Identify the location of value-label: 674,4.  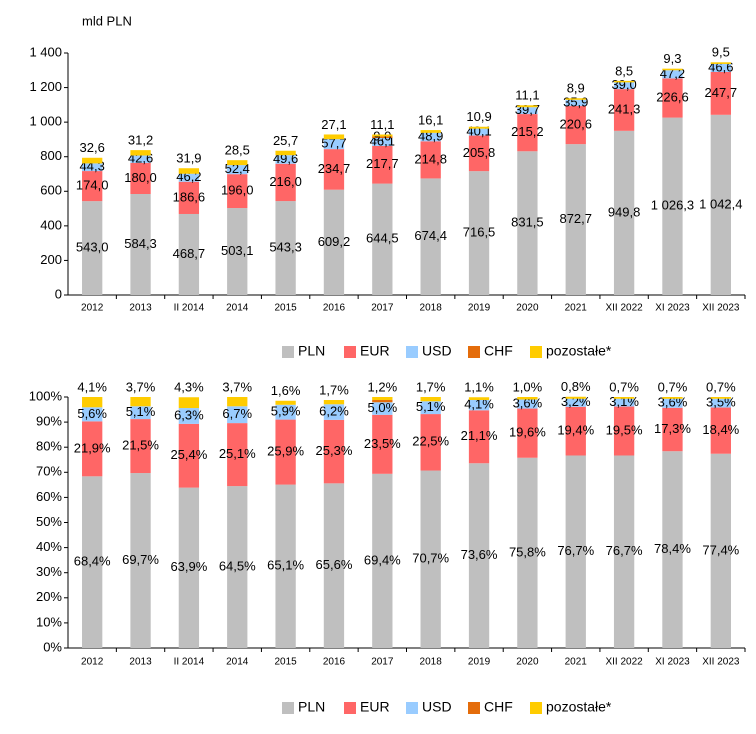
(430, 235).